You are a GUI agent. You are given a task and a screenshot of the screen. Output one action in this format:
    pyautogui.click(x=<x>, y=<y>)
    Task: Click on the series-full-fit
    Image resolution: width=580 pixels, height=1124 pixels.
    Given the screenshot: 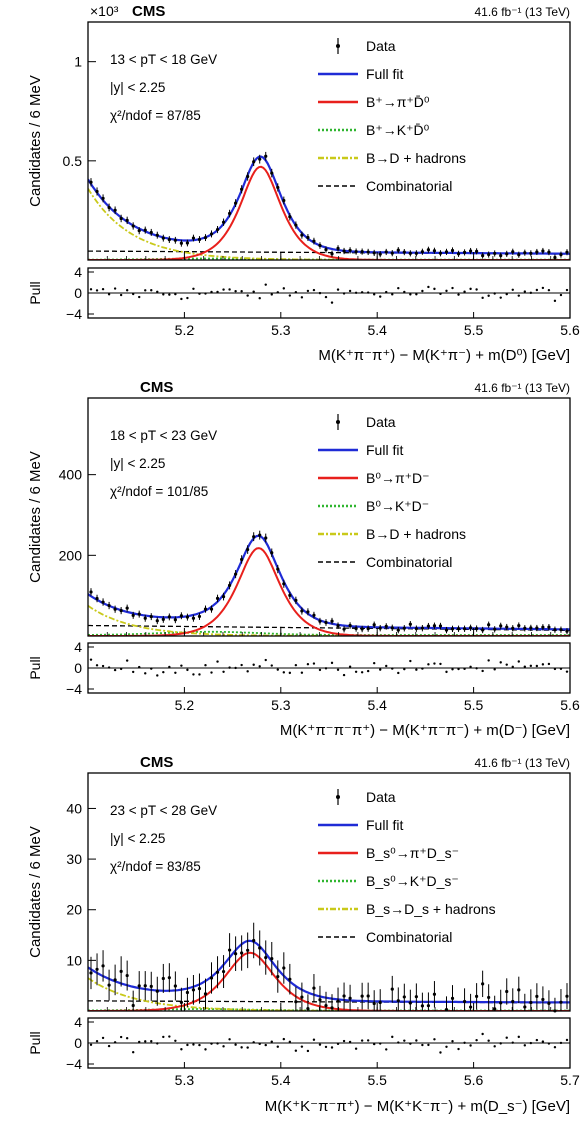 What is the action you would take?
    pyautogui.click(x=329, y=971)
    